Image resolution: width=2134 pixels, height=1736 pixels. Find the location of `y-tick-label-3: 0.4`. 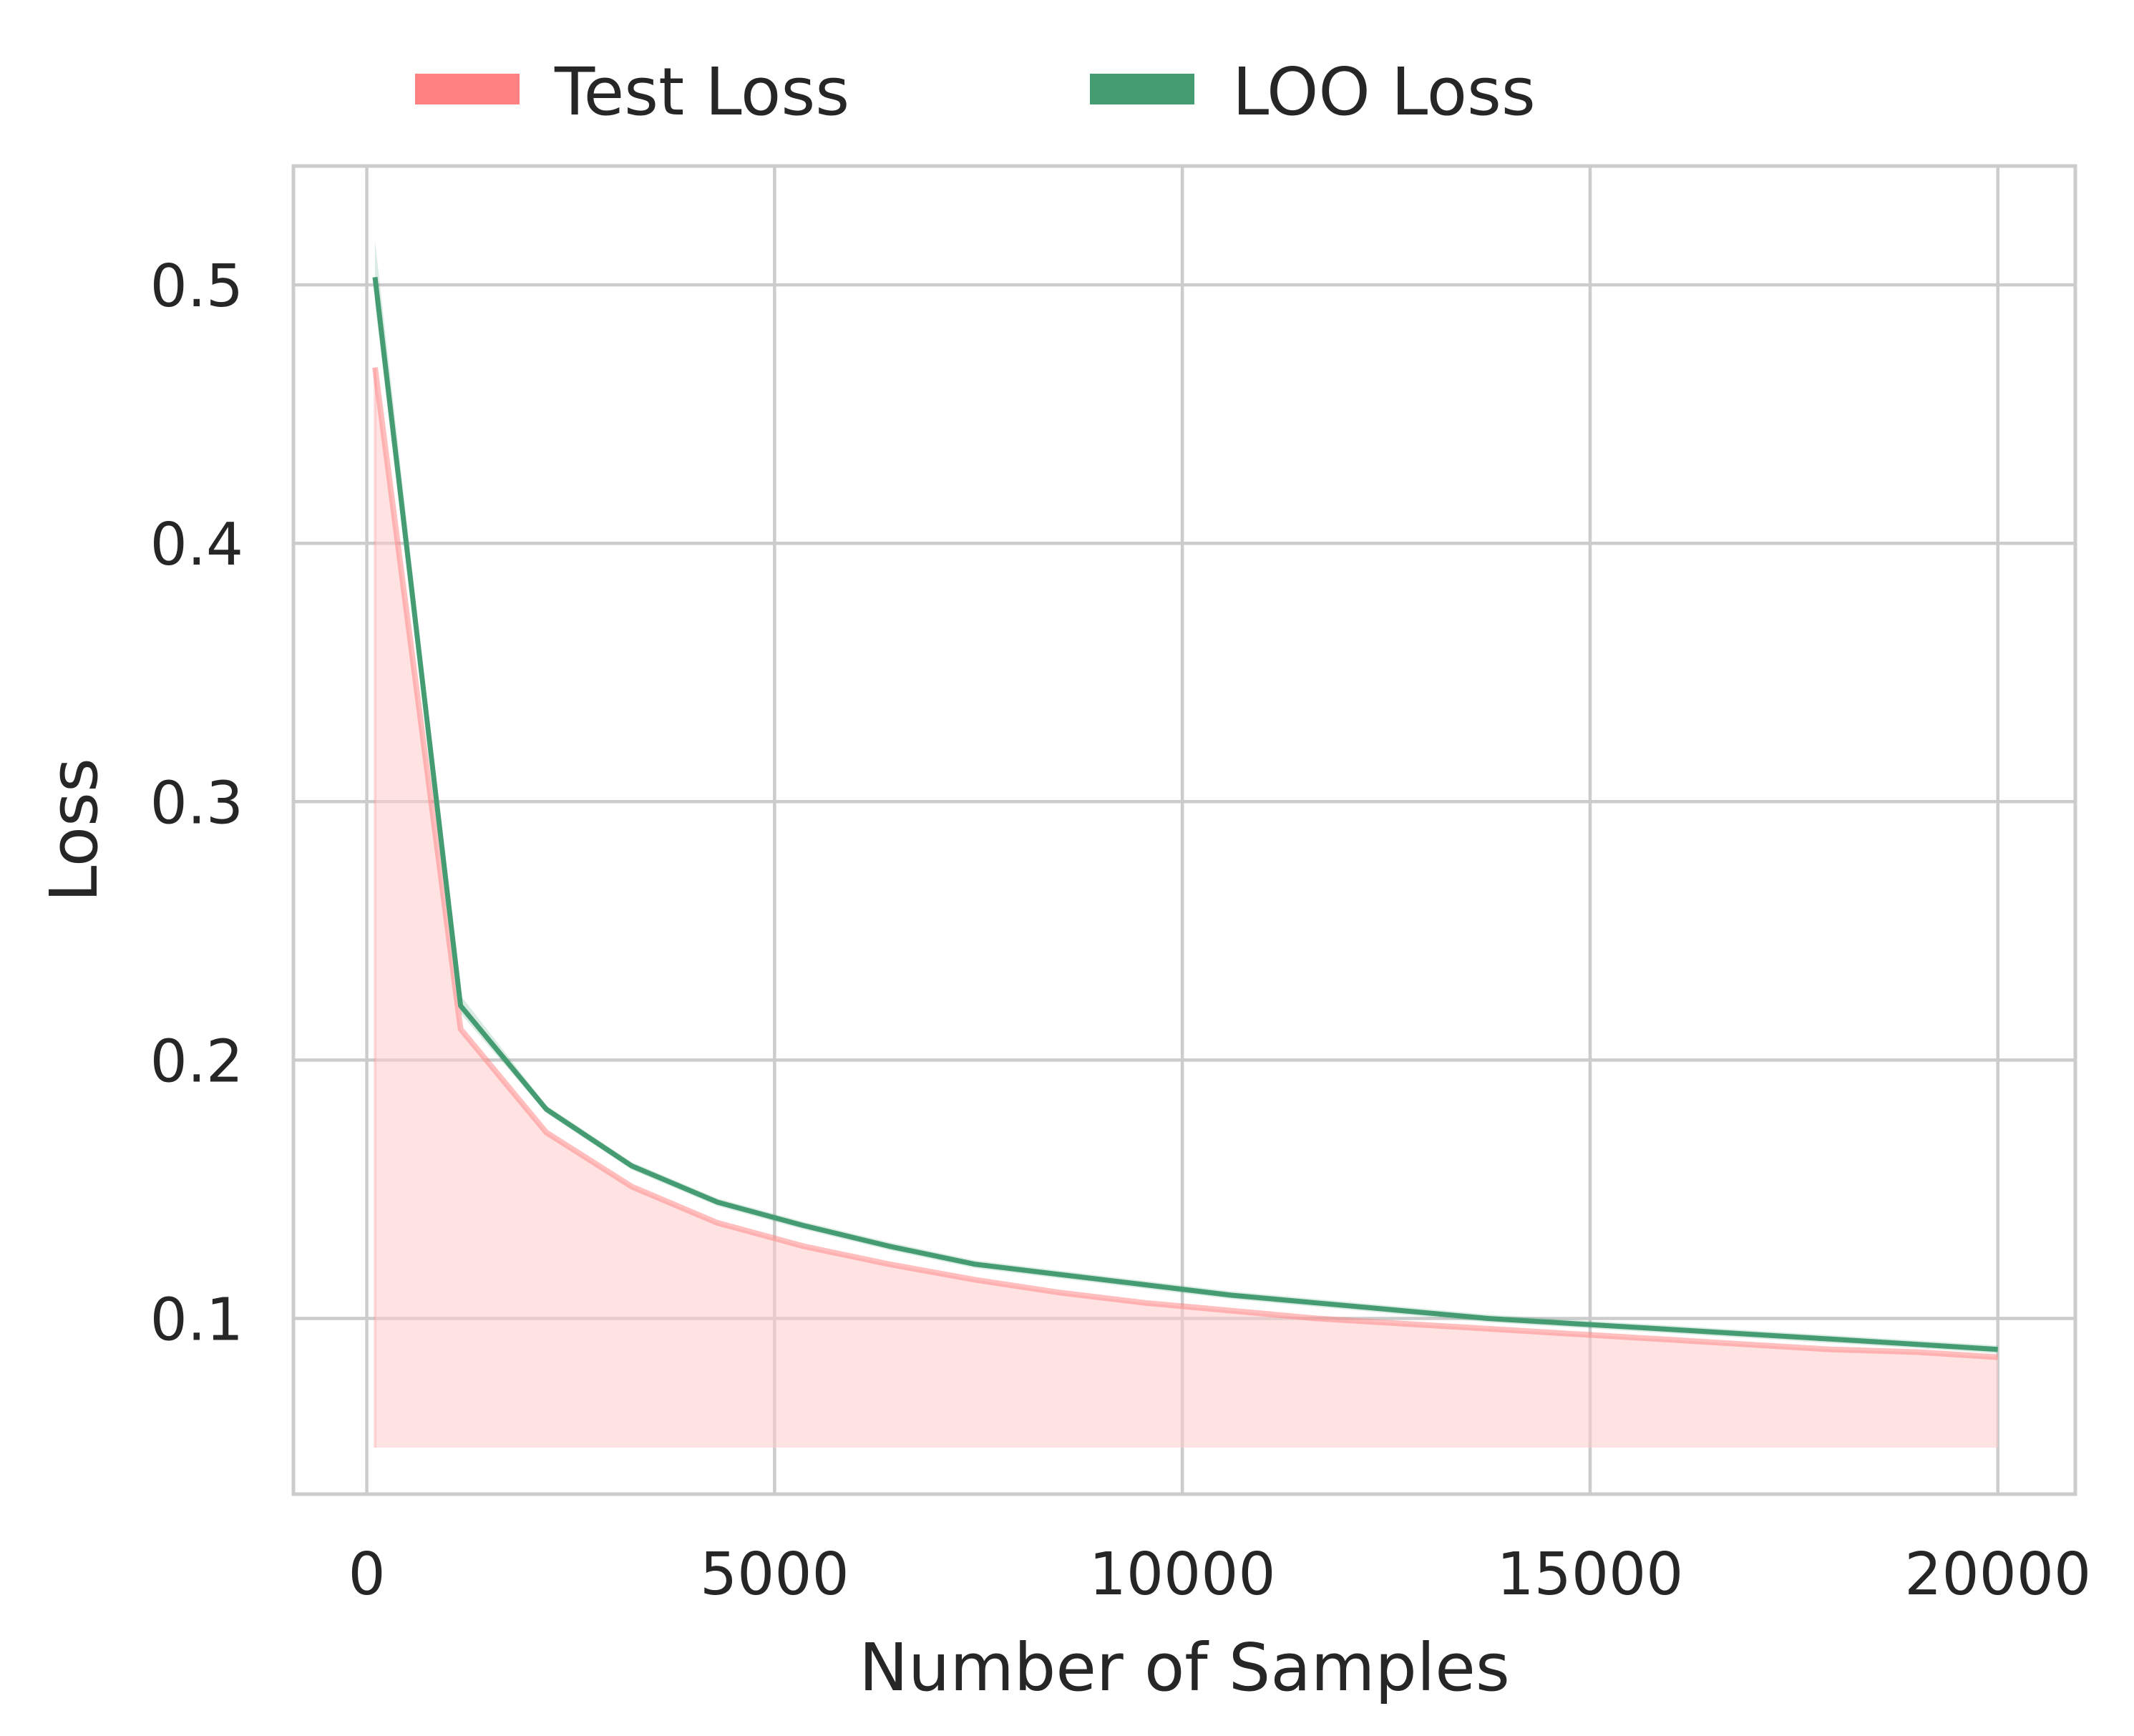

y-tick-label-3: 0.4 is located at coordinates (197, 545).